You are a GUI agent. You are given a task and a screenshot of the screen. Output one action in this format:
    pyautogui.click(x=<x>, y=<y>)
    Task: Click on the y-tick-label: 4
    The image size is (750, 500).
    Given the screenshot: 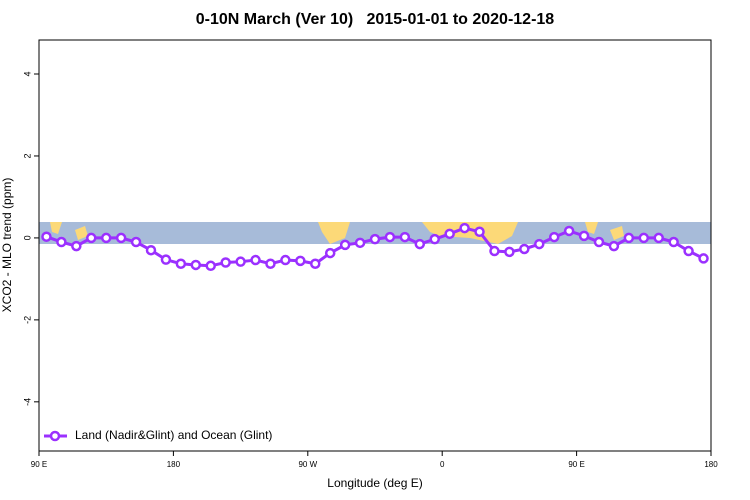 What is the action you would take?
    pyautogui.click(x=27, y=74)
    